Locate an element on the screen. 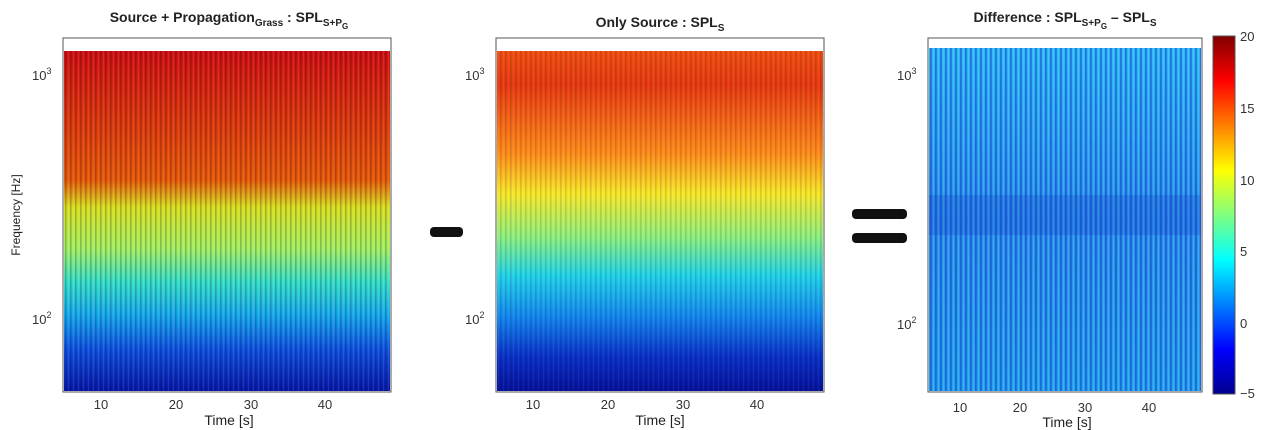 This screenshot has height=430, width=1273. equals-operator-top is located at coordinates (879, 214).